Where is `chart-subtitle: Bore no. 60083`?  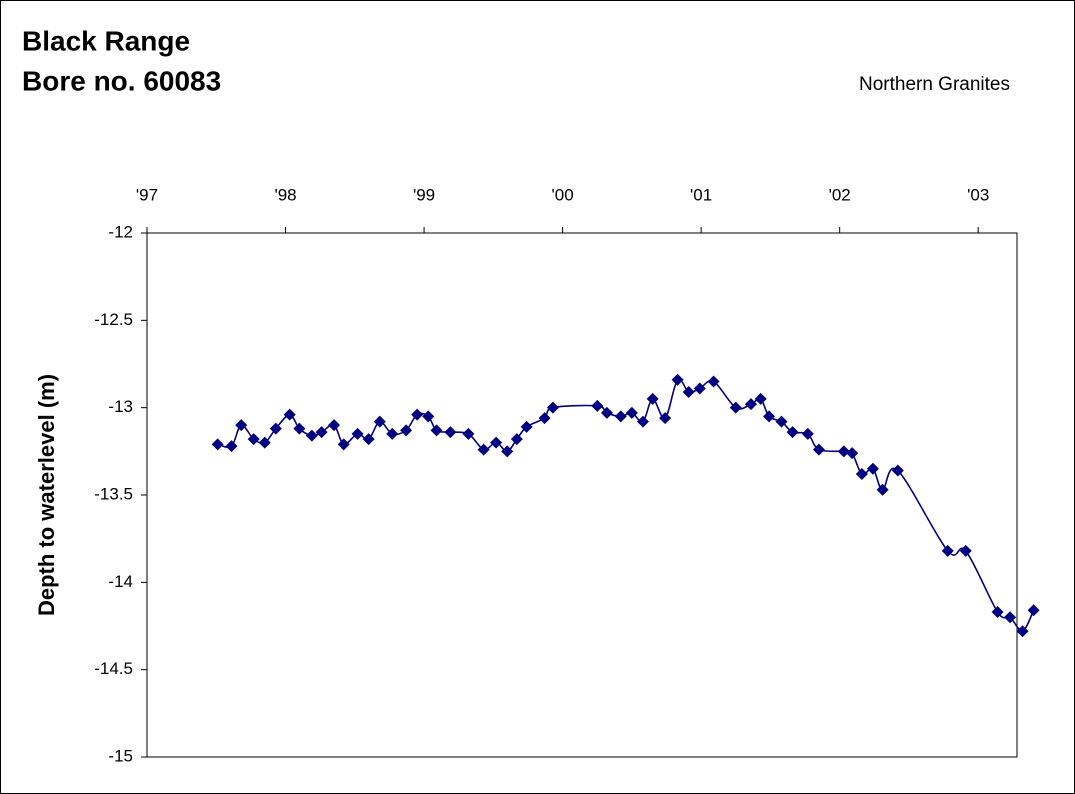 chart-subtitle: Bore no. 60083 is located at coordinates (121, 80).